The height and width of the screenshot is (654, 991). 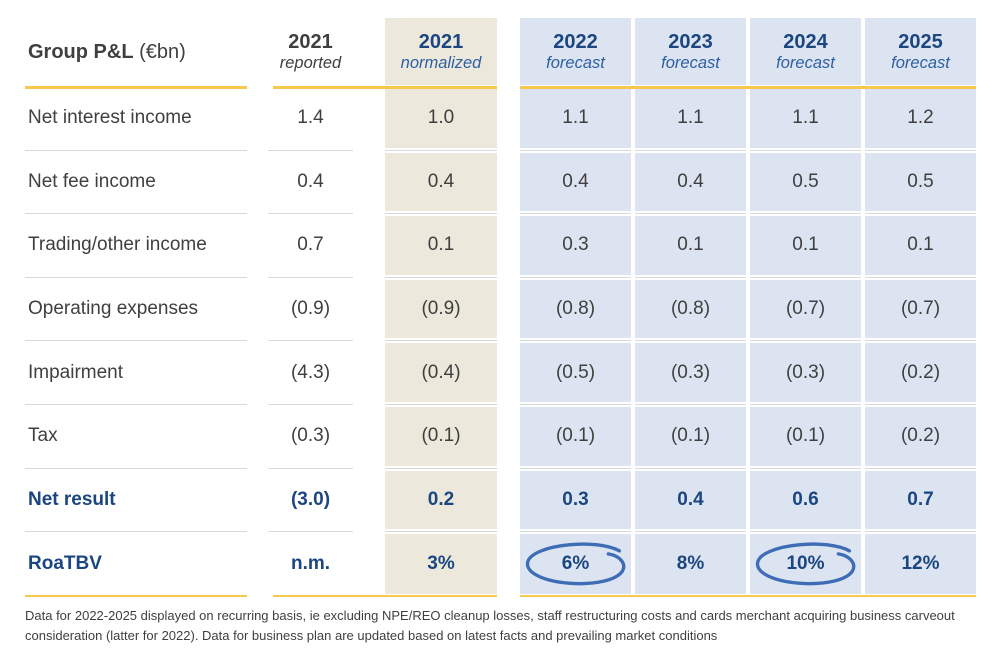 I want to click on cell-value: (4.3), so click(x=310, y=372).